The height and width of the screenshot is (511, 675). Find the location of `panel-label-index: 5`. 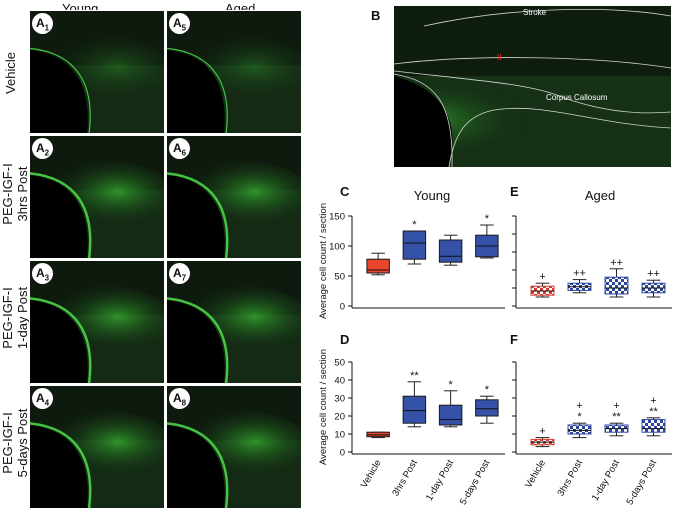

panel-label-index: 5 is located at coordinates (184, 28).